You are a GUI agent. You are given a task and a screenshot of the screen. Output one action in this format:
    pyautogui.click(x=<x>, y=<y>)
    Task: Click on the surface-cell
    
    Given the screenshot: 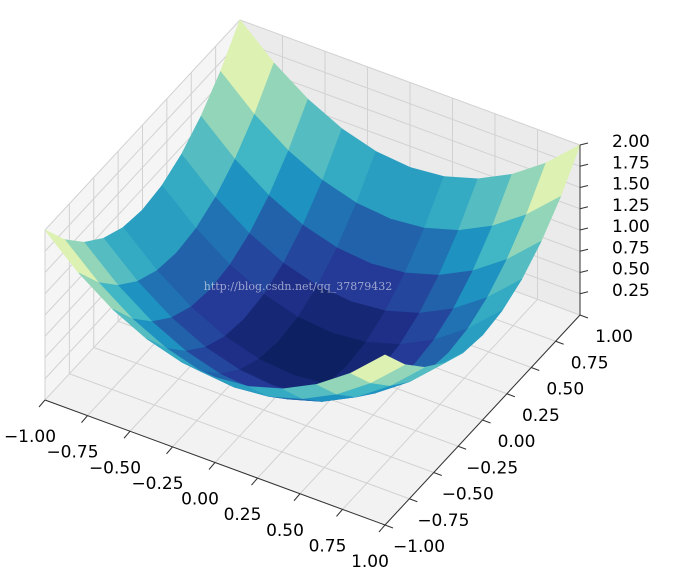 What is the action you would take?
    pyautogui.click(x=377, y=369)
    